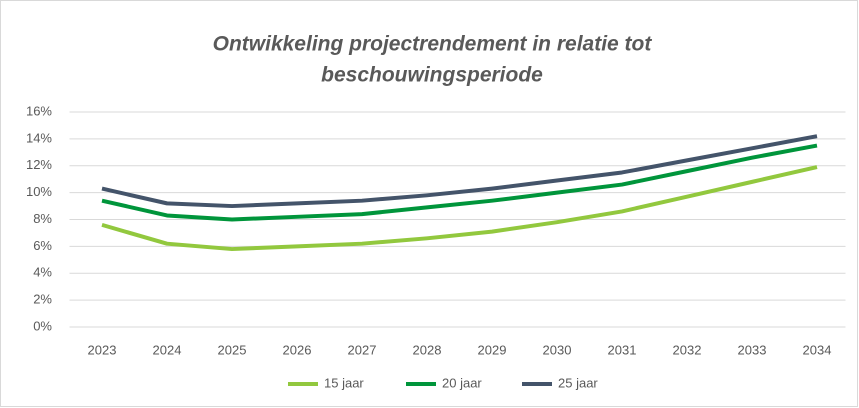 The width and height of the screenshot is (859, 408). Describe the element at coordinates (622, 349) in the screenshot. I see `x-tick-label: 2031` at that location.